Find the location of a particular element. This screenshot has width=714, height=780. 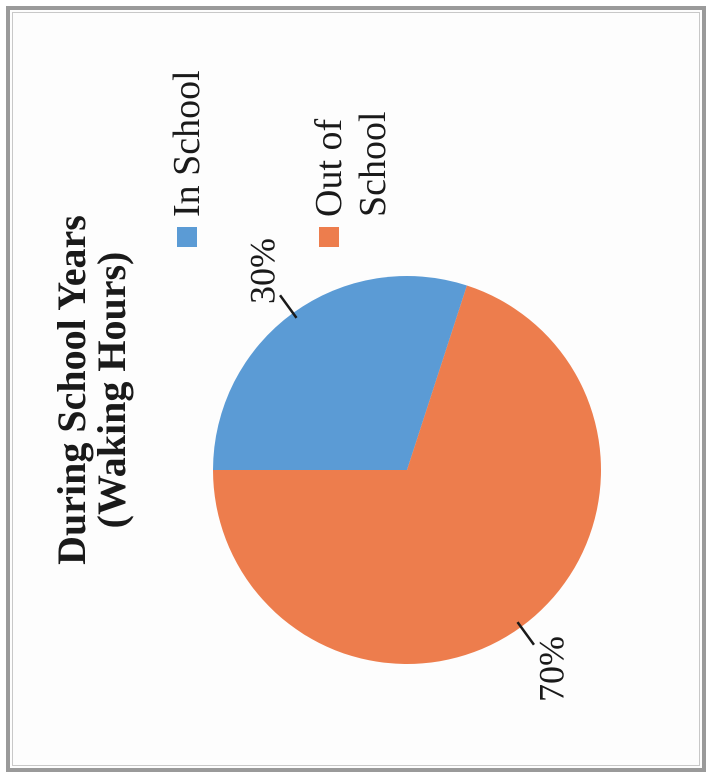

chart-legend: In School Out of School is located at coordinates (280, 158).